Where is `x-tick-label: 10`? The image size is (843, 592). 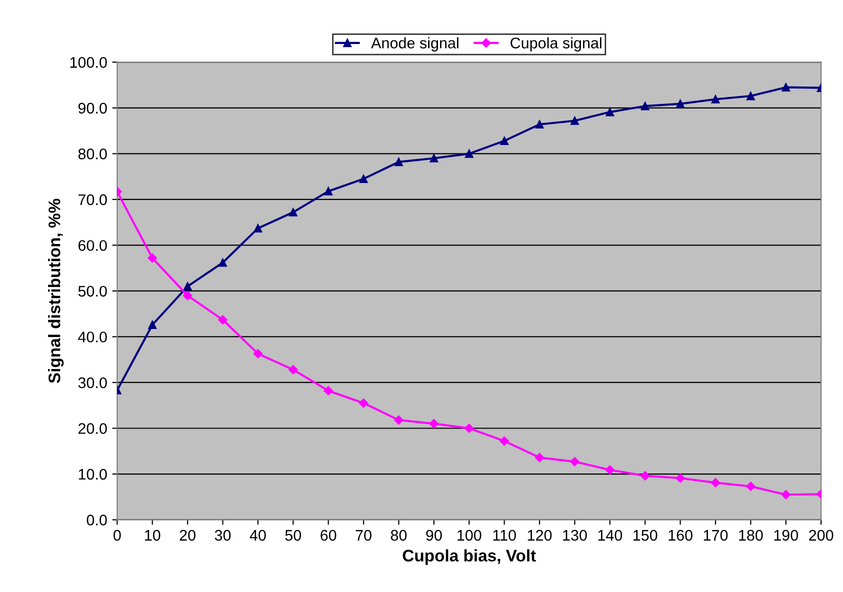 x-tick-label: 10 is located at coordinates (152, 535).